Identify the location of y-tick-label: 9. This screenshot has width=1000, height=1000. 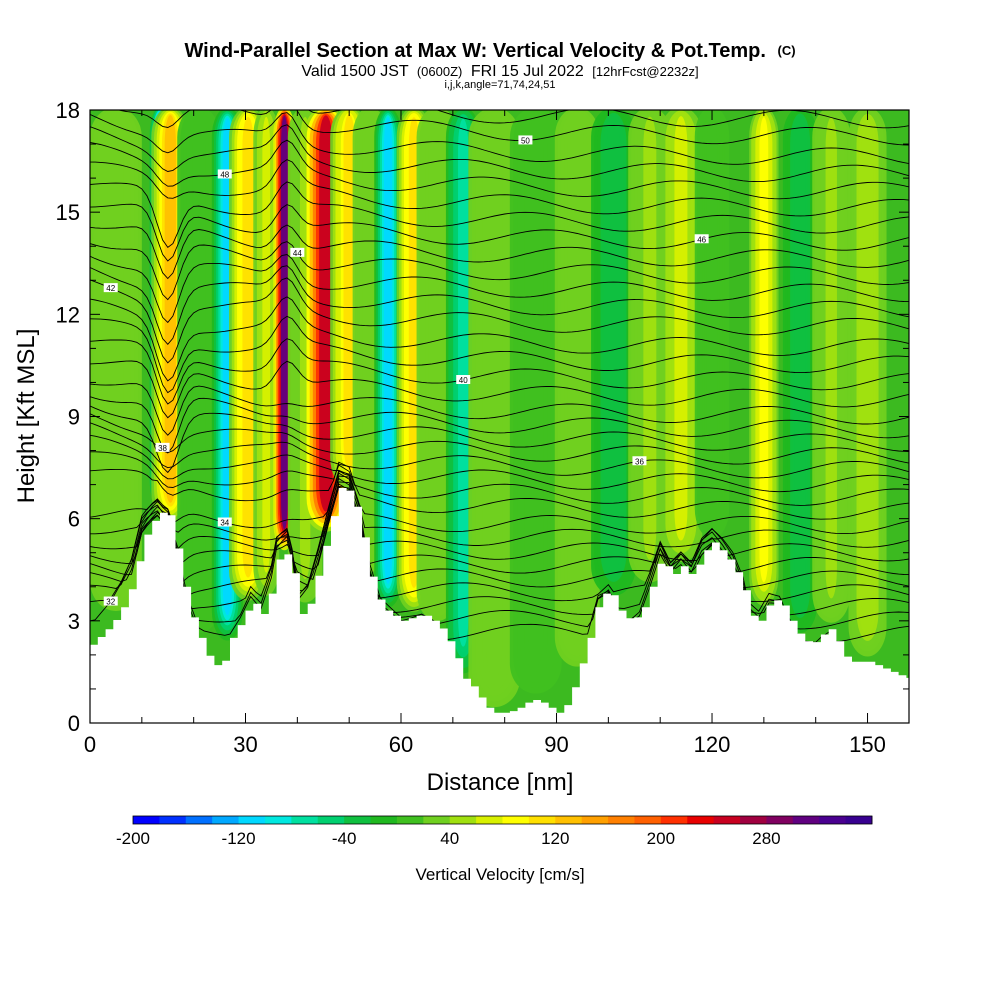
(74, 417).